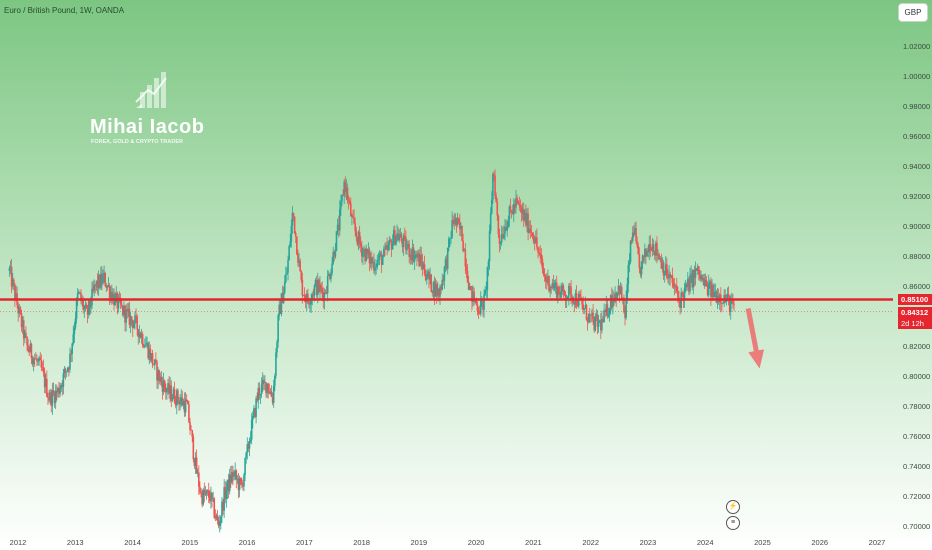  What do you see at coordinates (476, 542) in the screenshot?
I see `x-tick-label: 2020` at bounding box center [476, 542].